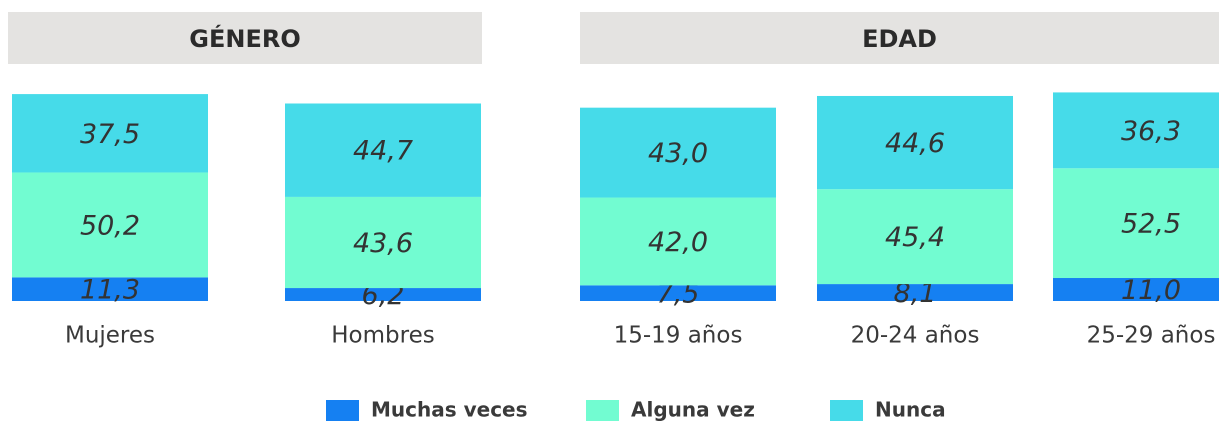 This screenshot has width=1219, height=421. Describe the element at coordinates (678, 336) in the screenshot. I see `category-label: 15-19 años` at that location.